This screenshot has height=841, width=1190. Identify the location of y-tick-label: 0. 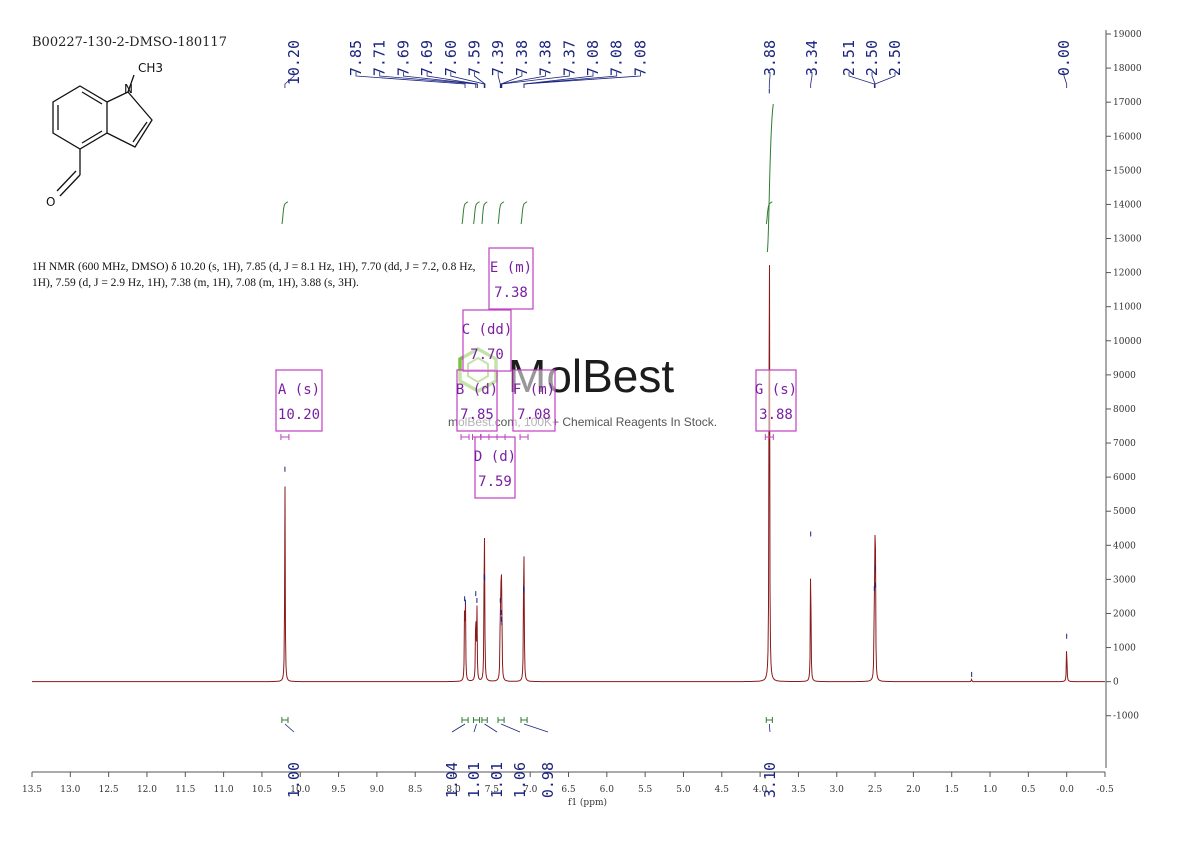
(1116, 683).